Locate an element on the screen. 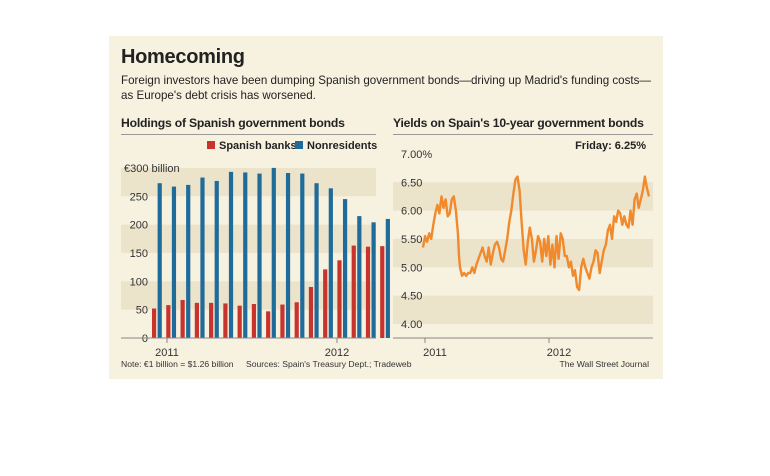 The width and height of the screenshot is (770, 476). yields-ytick-label: 6.00 is located at coordinates (411, 212).